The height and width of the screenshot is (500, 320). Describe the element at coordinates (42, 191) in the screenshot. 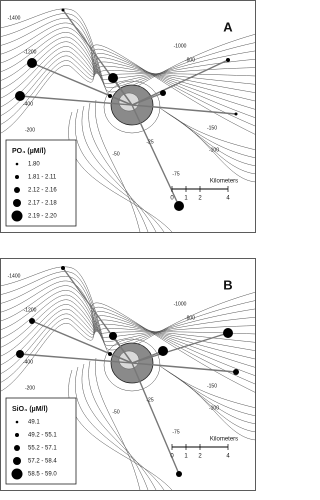

I see `legend-item: 2.12 - 2.16` at that location.